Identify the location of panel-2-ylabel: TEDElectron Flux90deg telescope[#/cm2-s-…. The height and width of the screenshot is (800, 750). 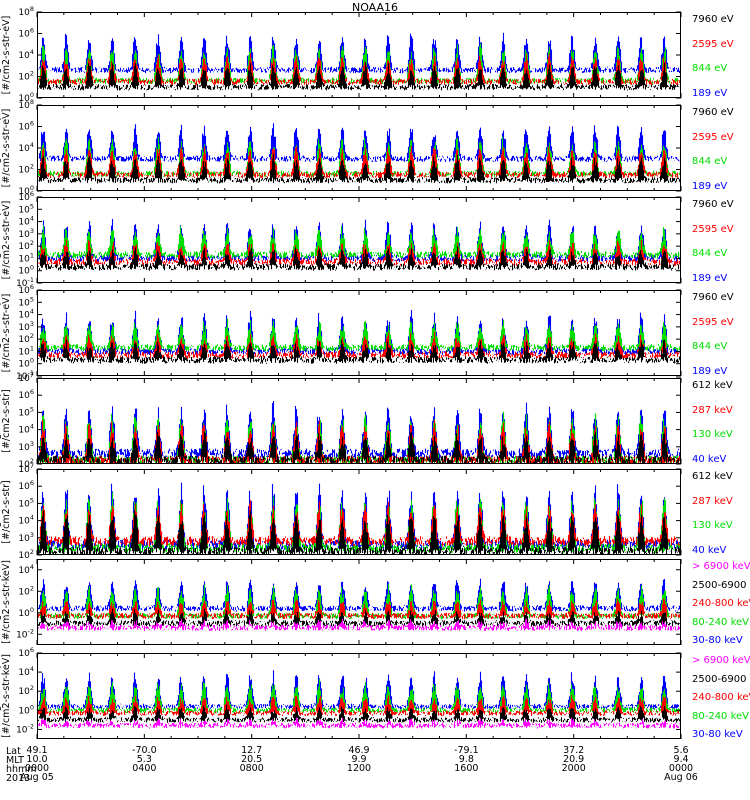
(6, 148).